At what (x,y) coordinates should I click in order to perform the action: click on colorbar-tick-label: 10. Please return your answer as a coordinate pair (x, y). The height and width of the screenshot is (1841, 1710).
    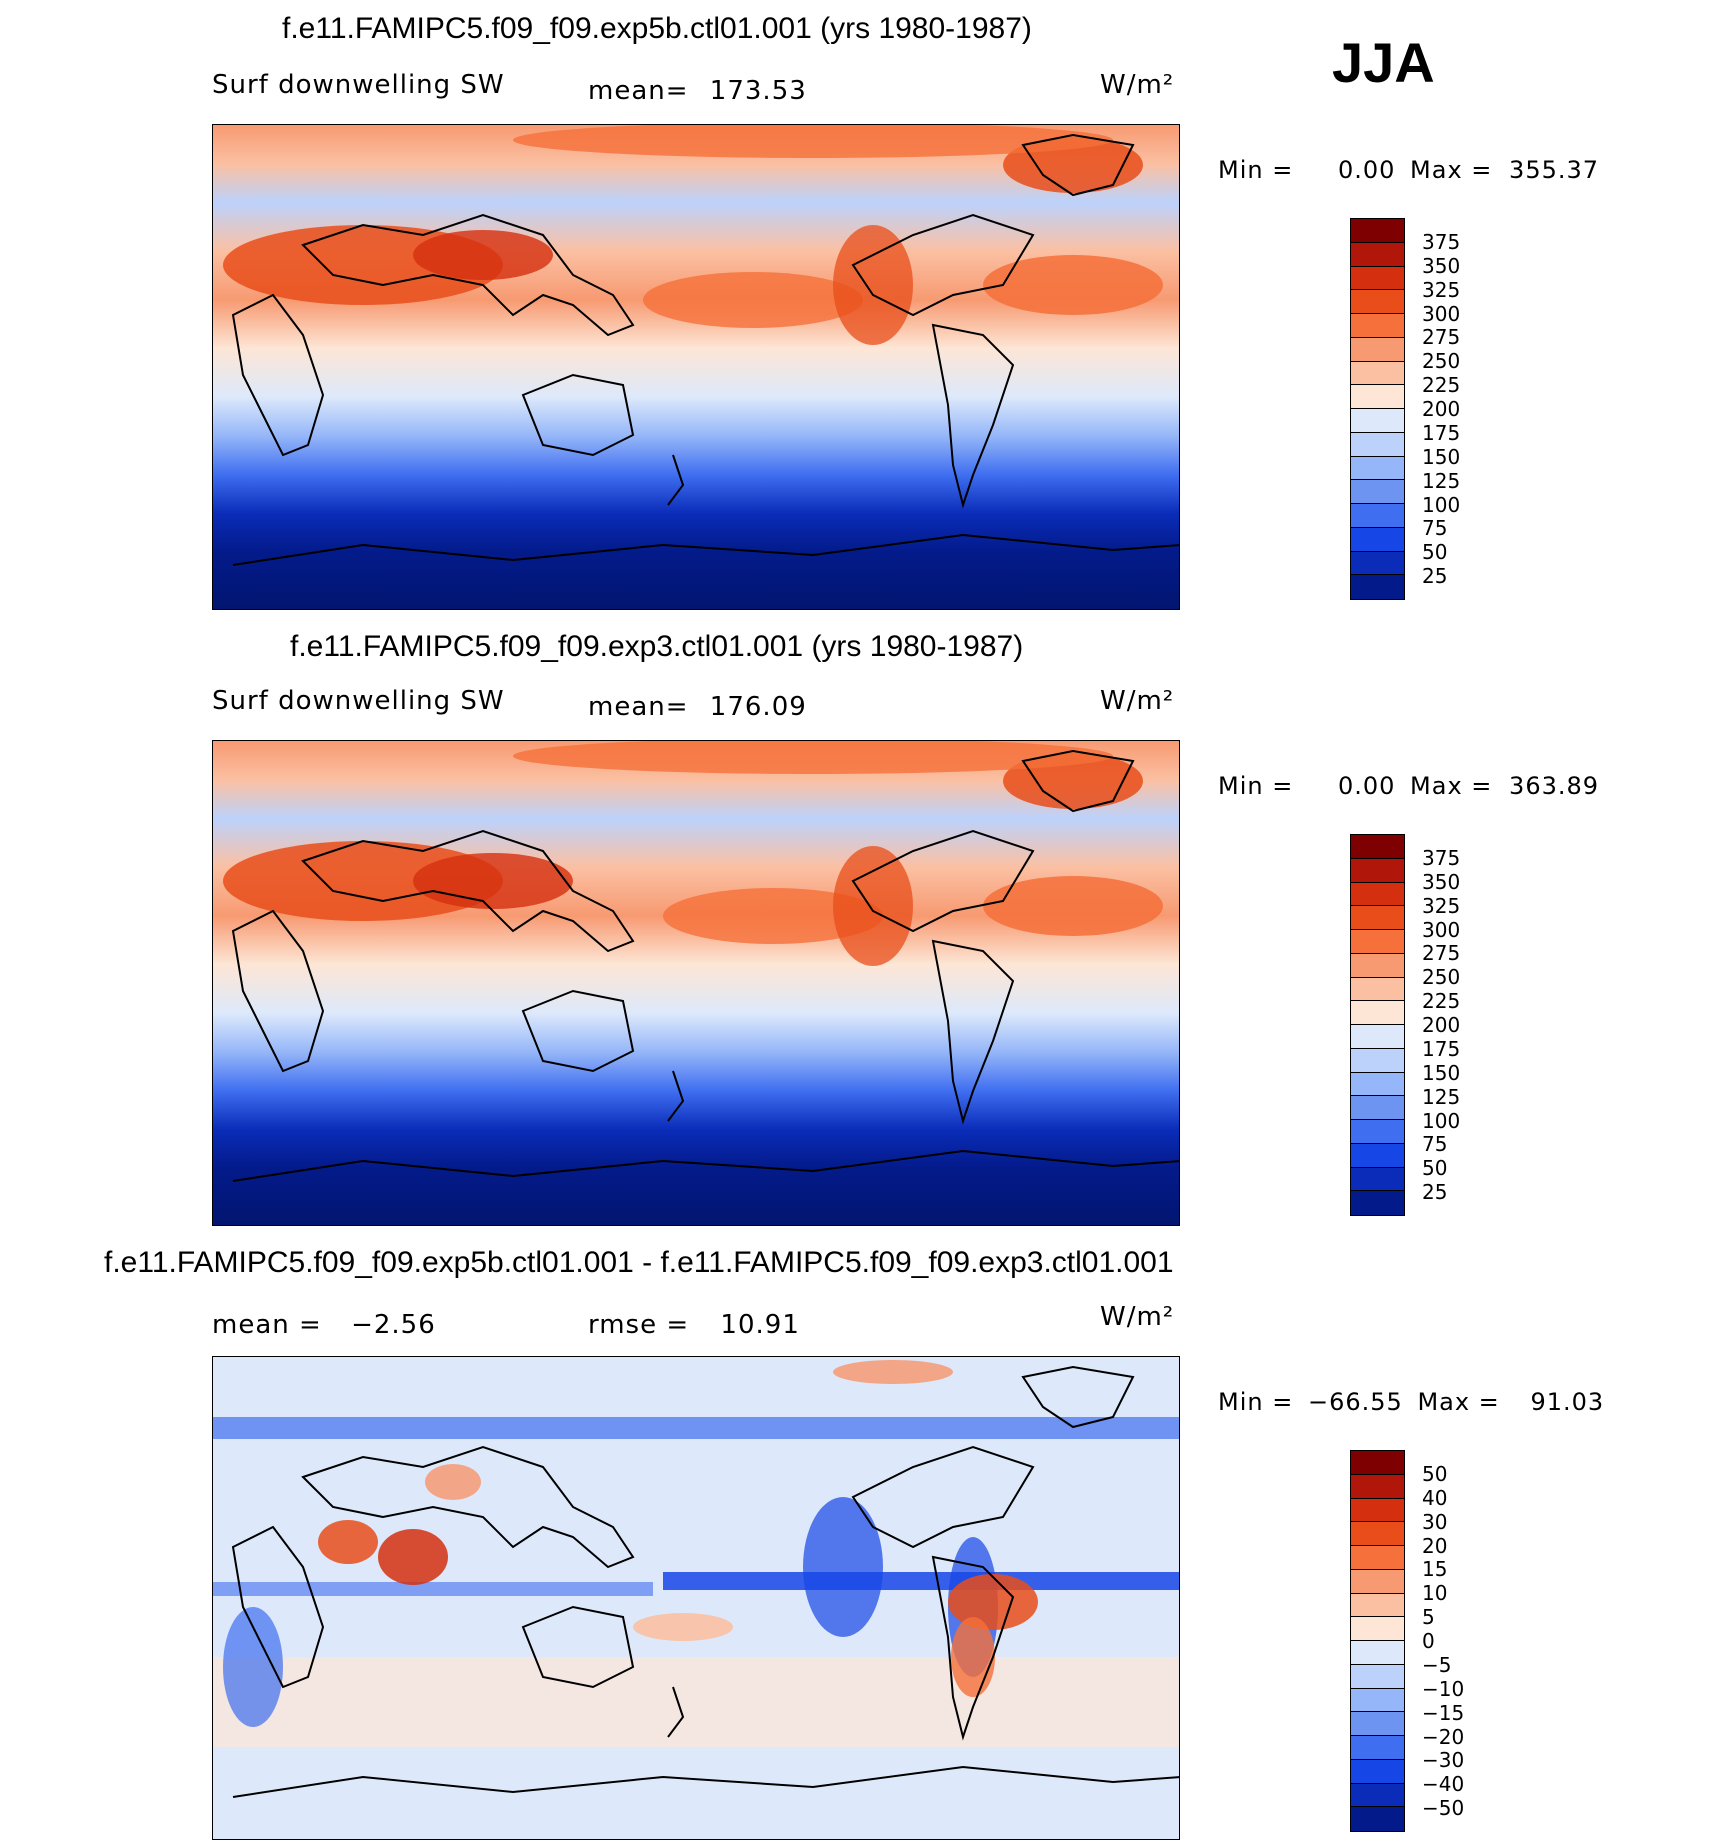
    Looking at the image, I should click on (1435, 1593).